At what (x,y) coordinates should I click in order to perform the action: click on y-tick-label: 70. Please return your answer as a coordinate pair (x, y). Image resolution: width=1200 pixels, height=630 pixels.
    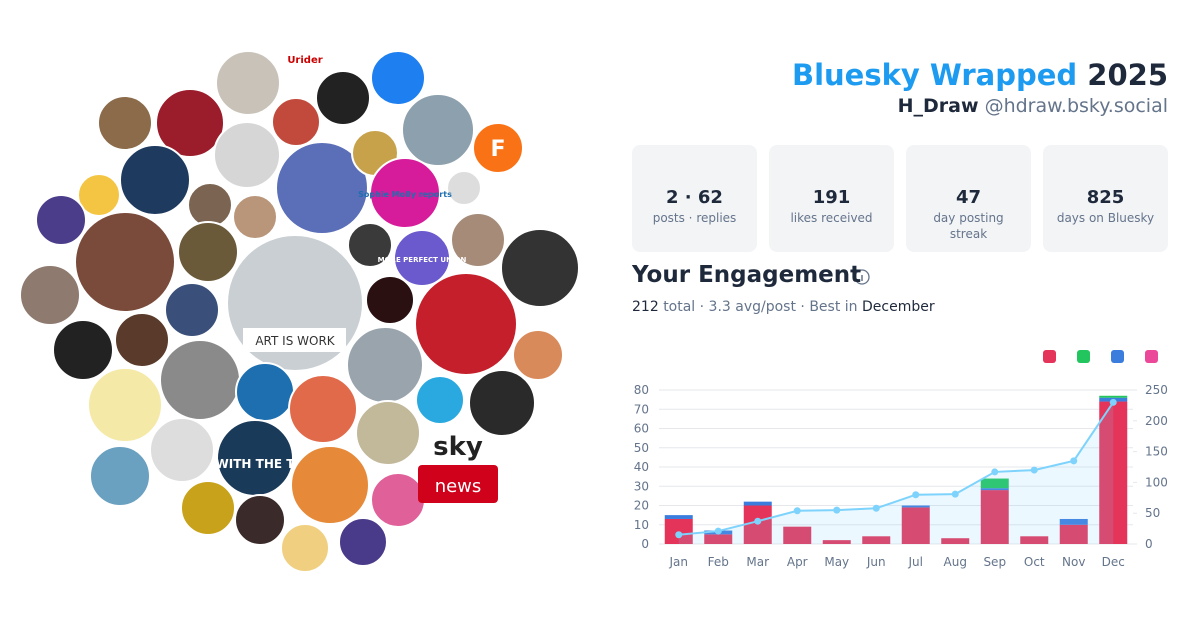
    Looking at the image, I should click on (641, 409).